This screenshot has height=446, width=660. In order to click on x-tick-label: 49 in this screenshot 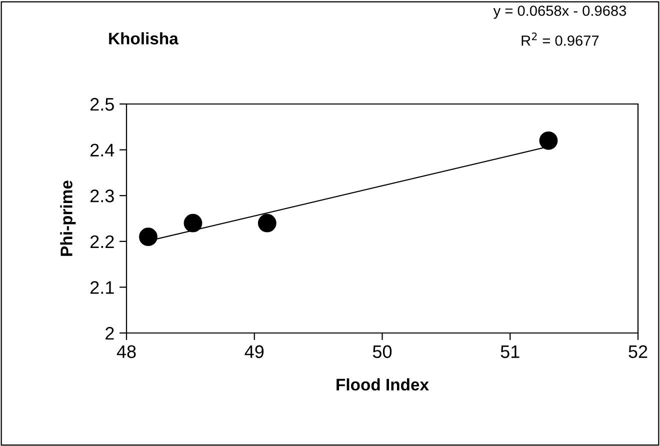, I will do `click(254, 351)`.